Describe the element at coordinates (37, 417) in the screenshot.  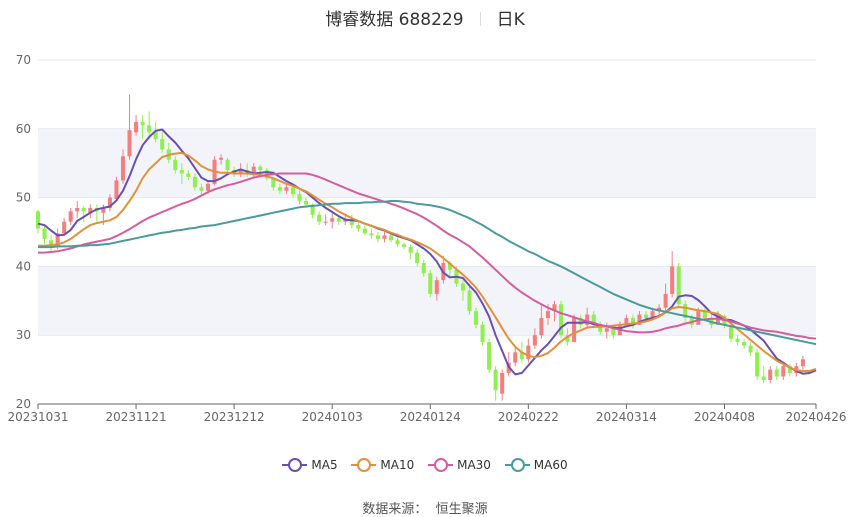
I see `x-tick-label: 20231031` at that location.